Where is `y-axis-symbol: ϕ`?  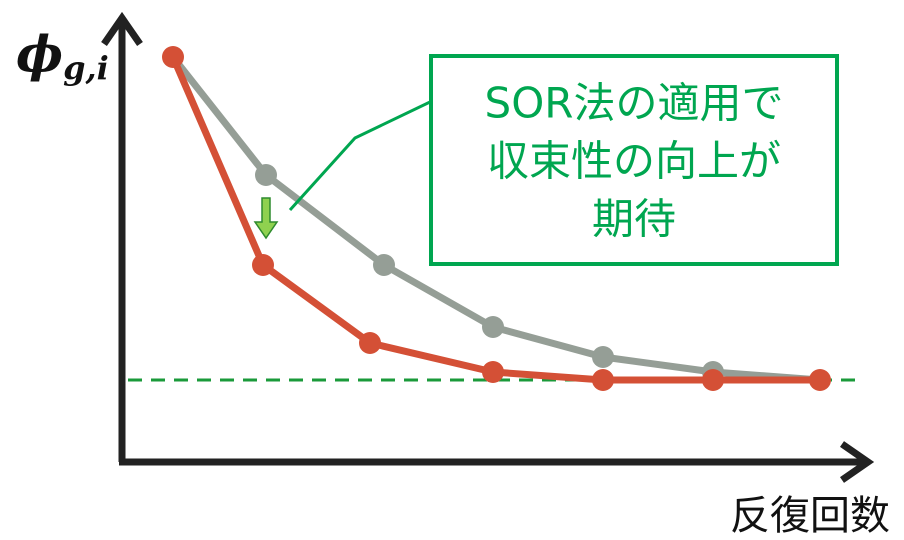 y-axis-symbol: ϕ is located at coordinates (39, 53).